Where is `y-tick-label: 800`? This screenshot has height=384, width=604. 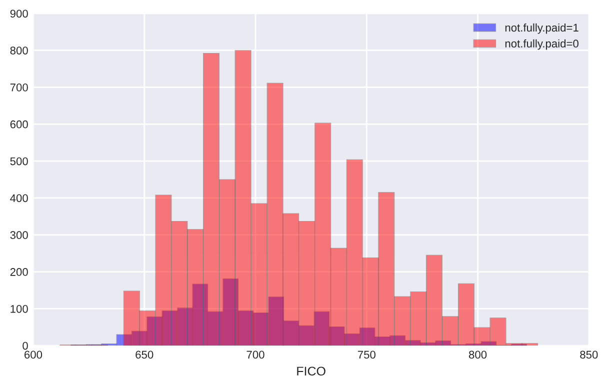
y-tick-label: 800 is located at coordinates (19, 50).